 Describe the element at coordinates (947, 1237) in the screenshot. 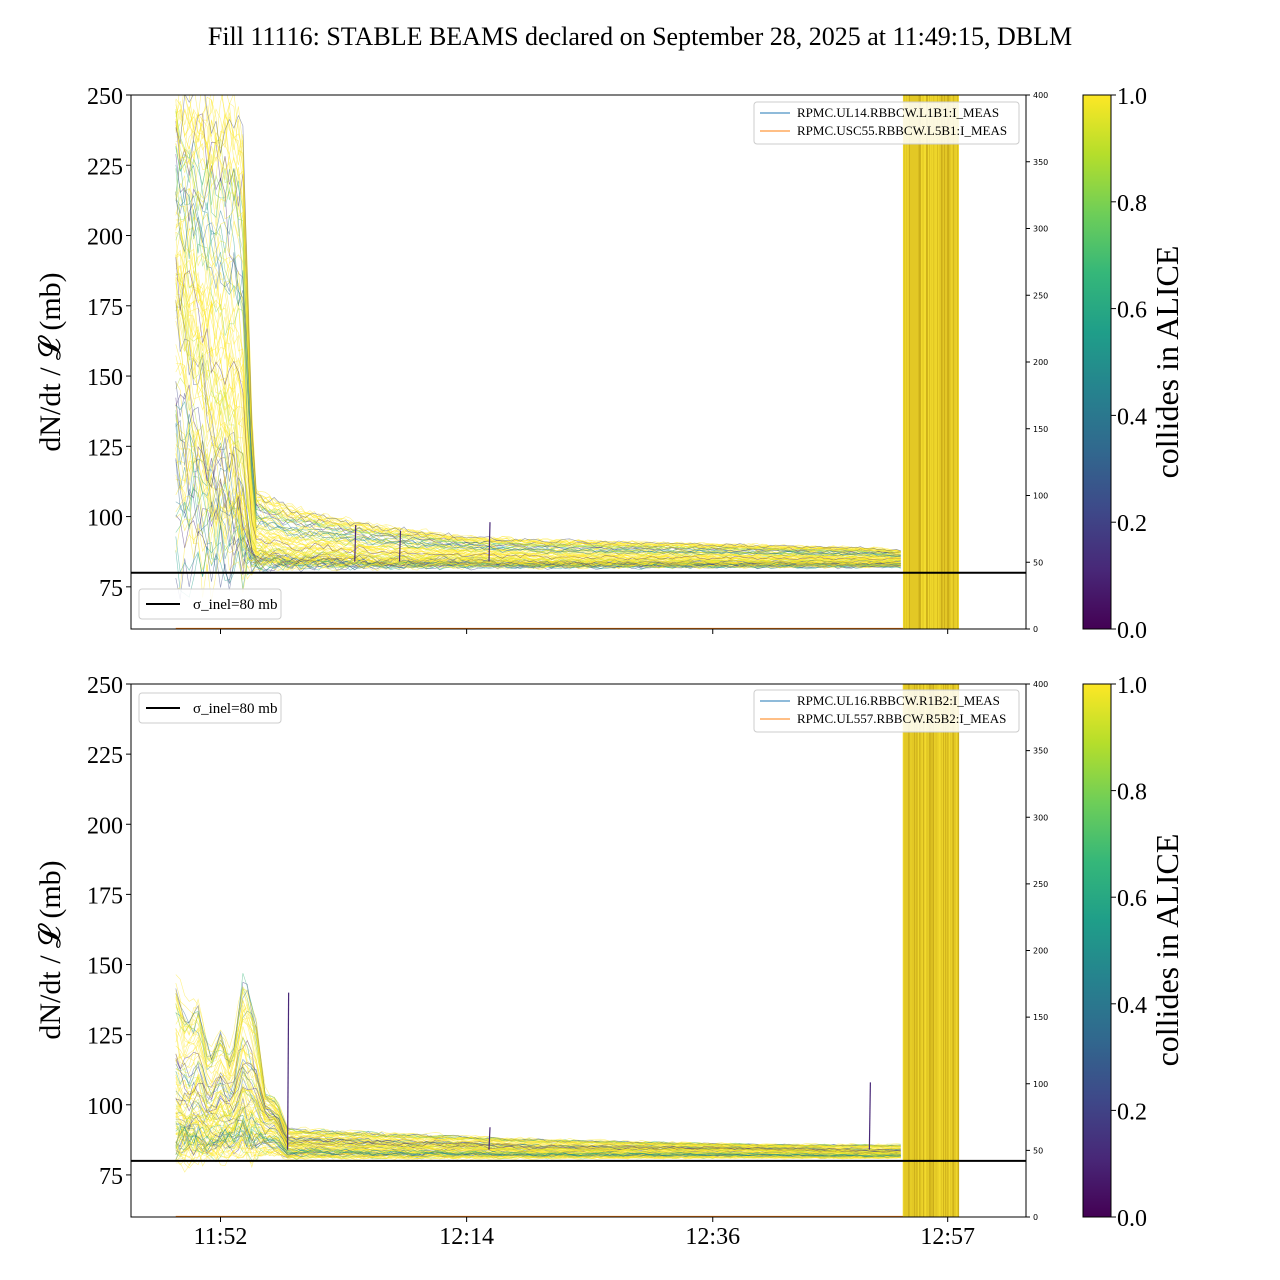

I see `x-tick-label: 12:57` at that location.